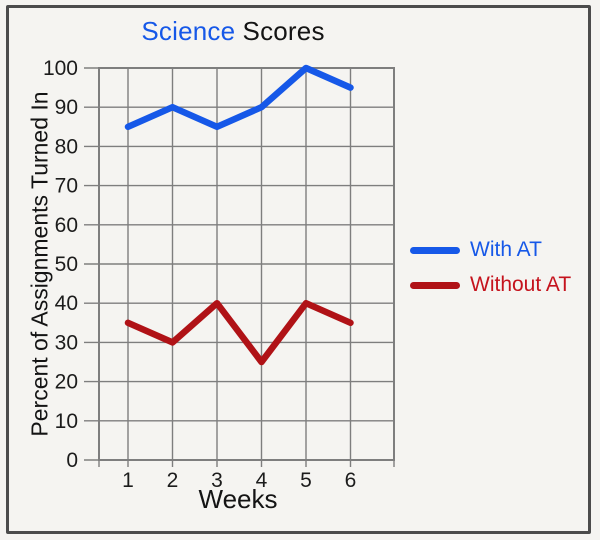 The width and height of the screenshot is (600, 540). Describe the element at coordinates (262, 480) in the screenshot. I see `x-tick-label: 4` at that location.